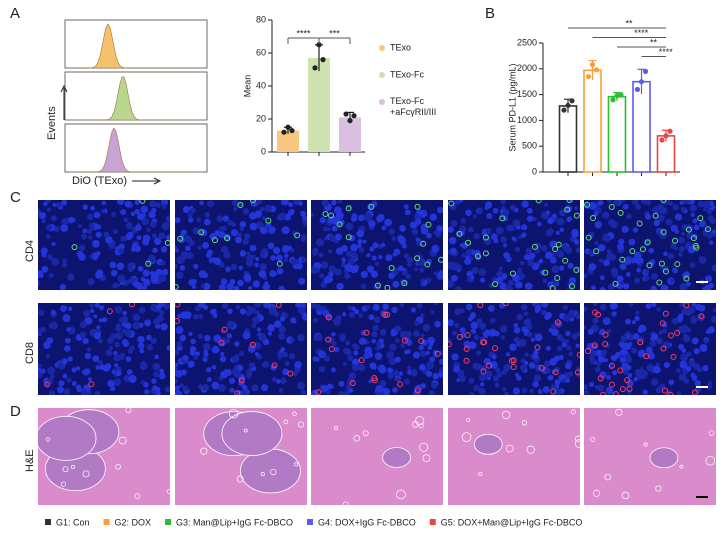 Image resolution: width=725 pixels, height=537 pixels. What do you see at coordinates (617, 96) in the screenshot?
I see `data-point` at bounding box center [617, 96].